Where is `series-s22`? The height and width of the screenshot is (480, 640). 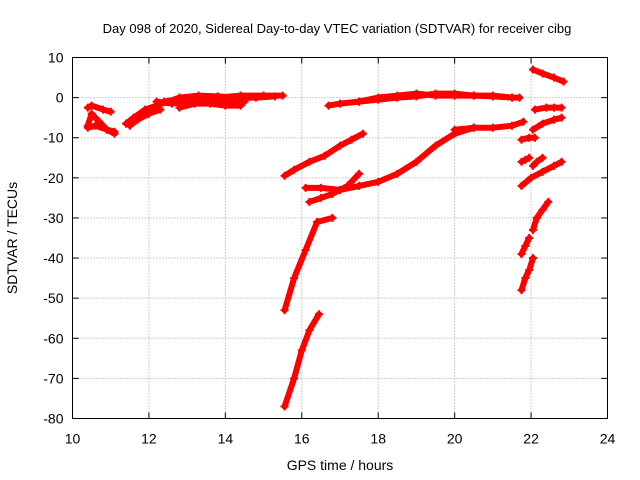
series-s22 is located at coordinates (525, 246).